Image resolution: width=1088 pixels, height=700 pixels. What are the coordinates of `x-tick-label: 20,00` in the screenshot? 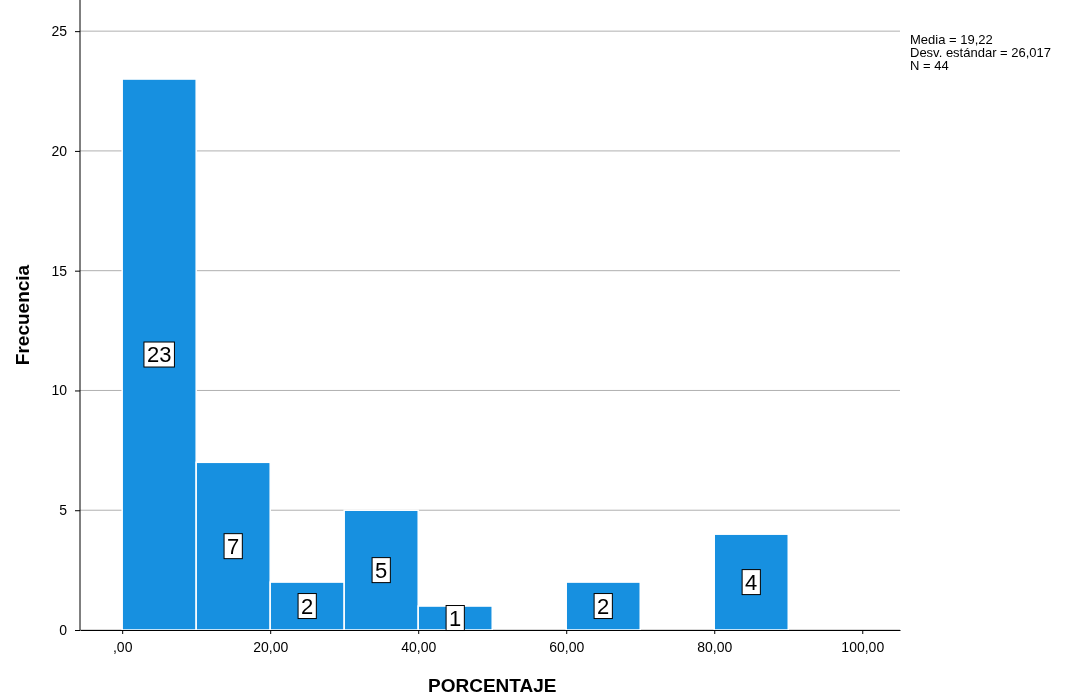 It's located at (271, 646).